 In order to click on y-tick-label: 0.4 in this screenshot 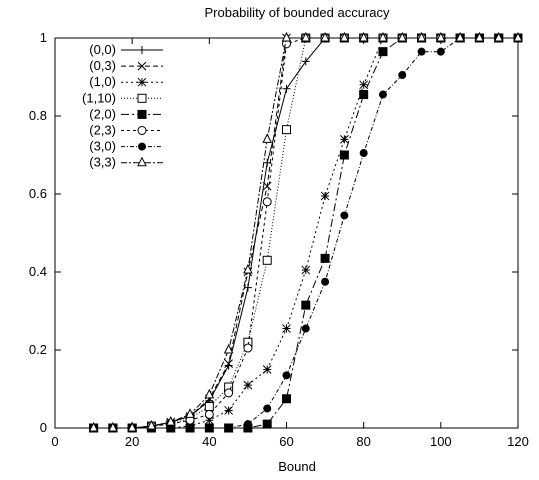, I will do `click(38, 271)`.